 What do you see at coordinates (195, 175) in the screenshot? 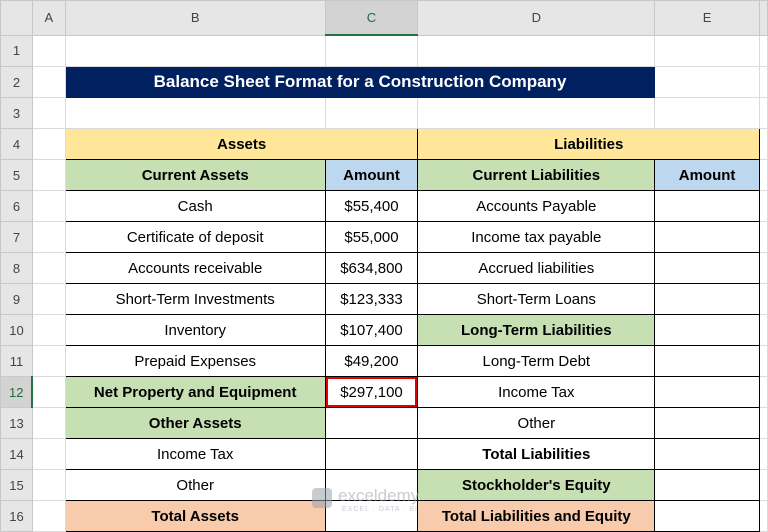
I see `cell: Current Assets` at bounding box center [195, 175].